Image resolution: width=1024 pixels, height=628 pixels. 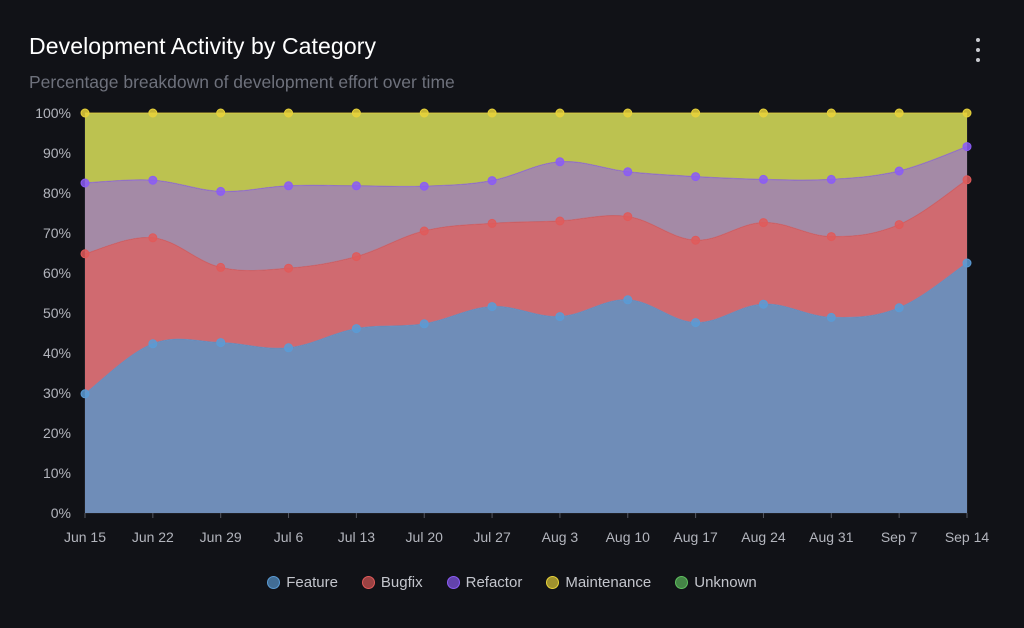 I want to click on y-tick-label: 70%, so click(x=57, y=233).